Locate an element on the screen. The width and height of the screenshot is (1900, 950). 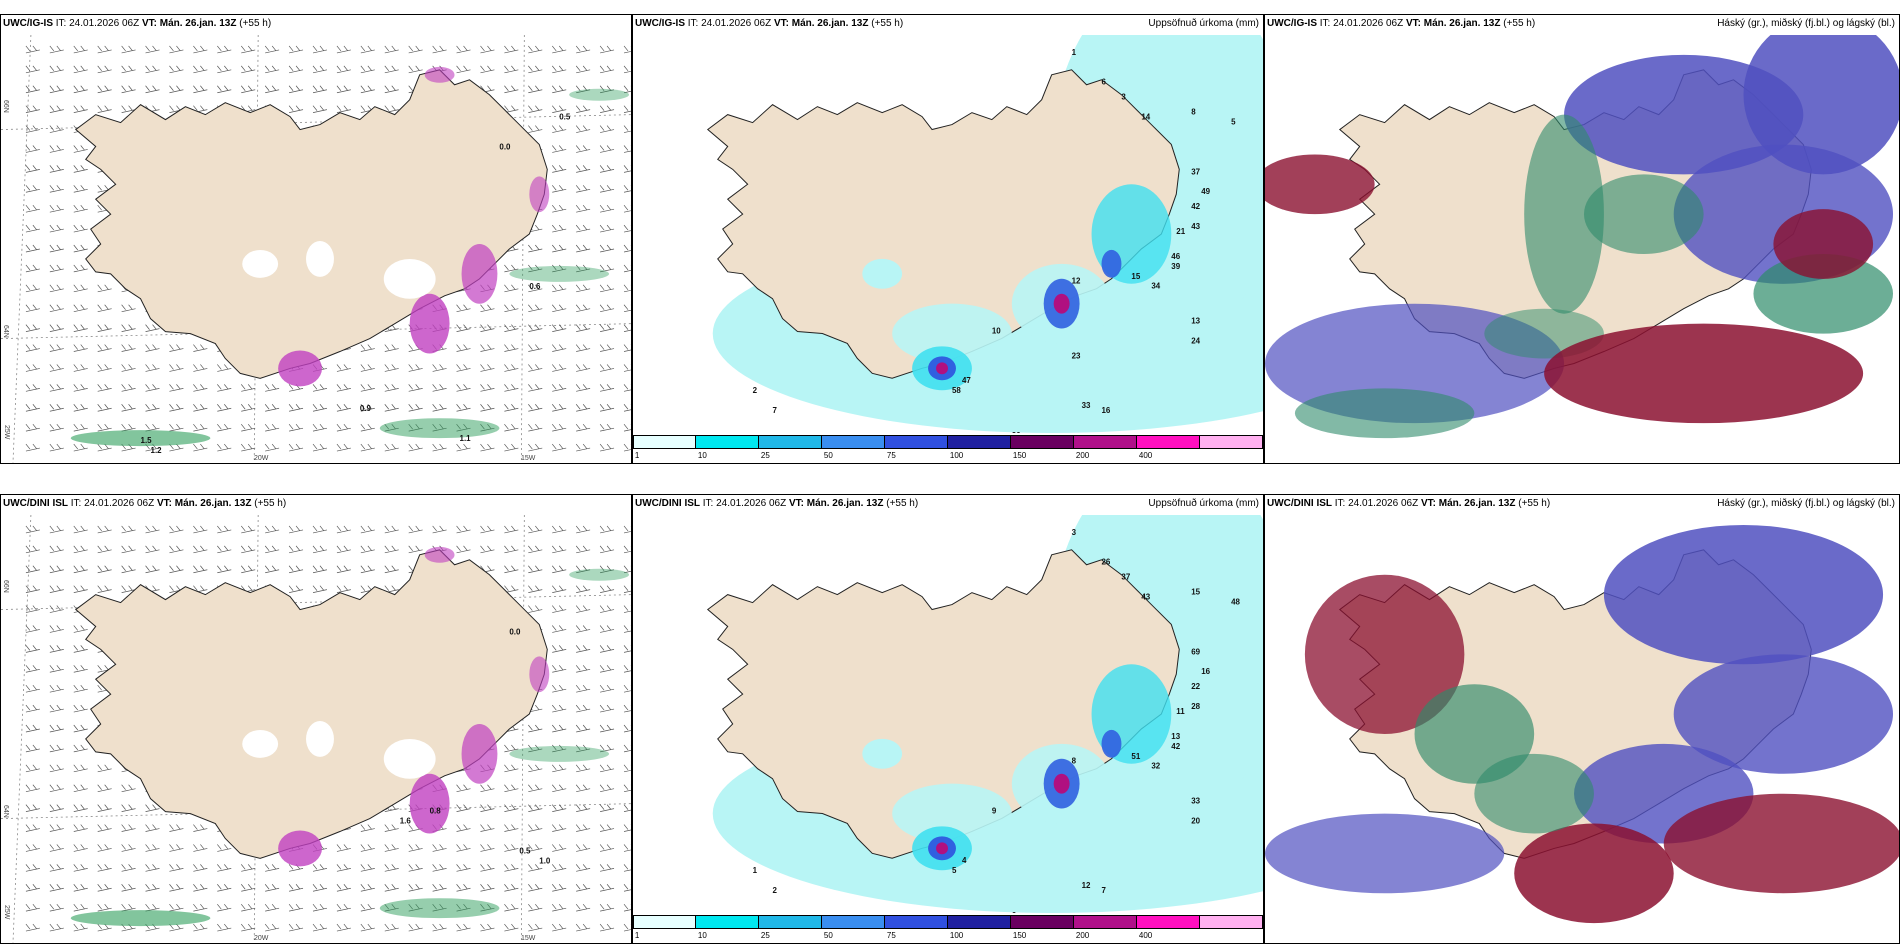
colorbar-tick: 400 is located at coordinates (1145, 935).